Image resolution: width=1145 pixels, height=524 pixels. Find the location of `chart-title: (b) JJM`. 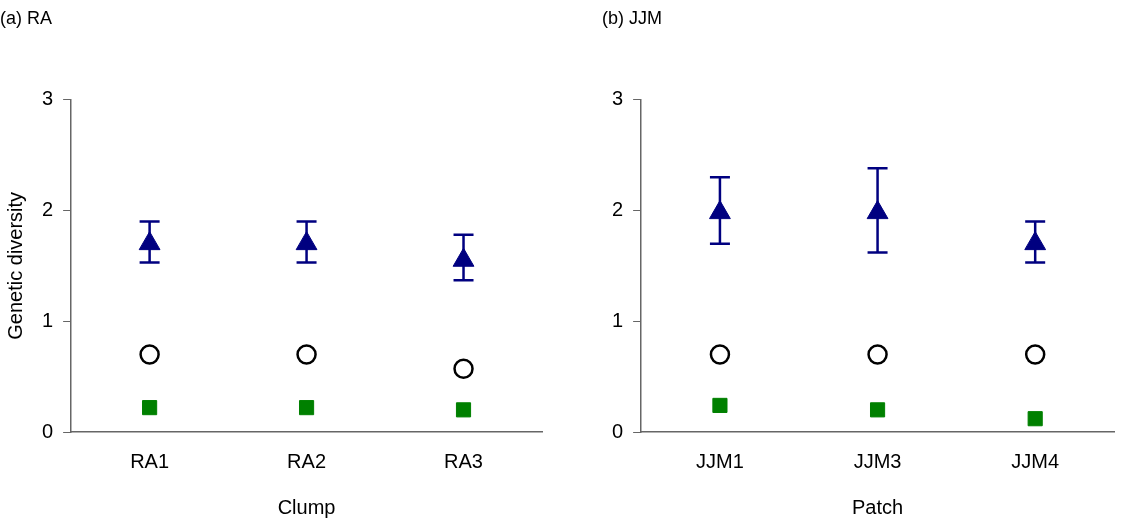

chart-title: (b) JJM is located at coordinates (632, 17).